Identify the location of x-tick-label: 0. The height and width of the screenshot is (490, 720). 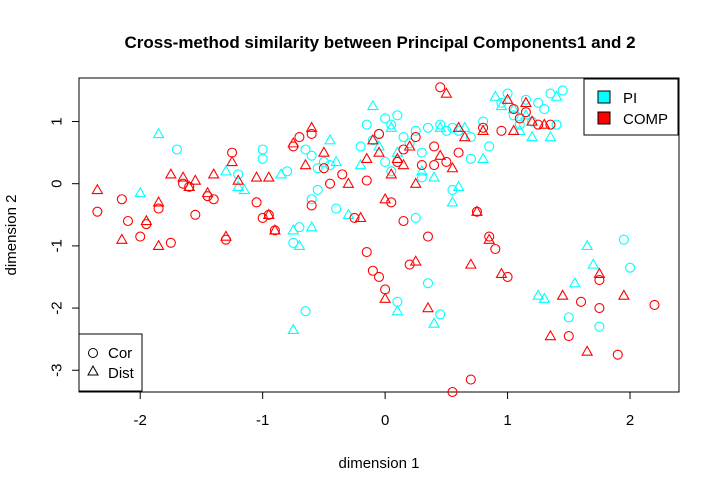
(385, 420).